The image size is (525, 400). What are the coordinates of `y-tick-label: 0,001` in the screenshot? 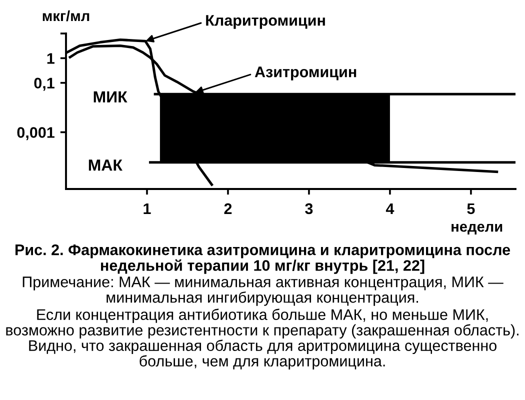 It's located at (35, 133).